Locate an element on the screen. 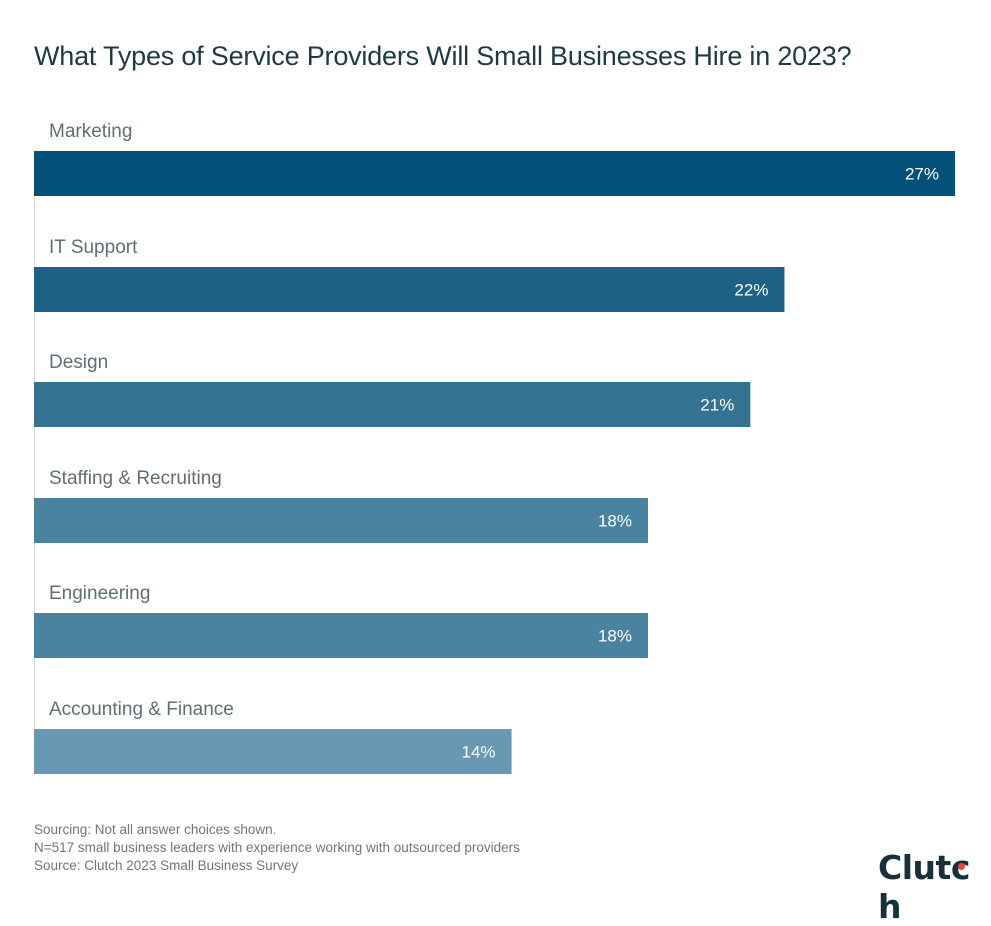 The image size is (991, 926). category-label: IT Support is located at coordinates (93, 247).